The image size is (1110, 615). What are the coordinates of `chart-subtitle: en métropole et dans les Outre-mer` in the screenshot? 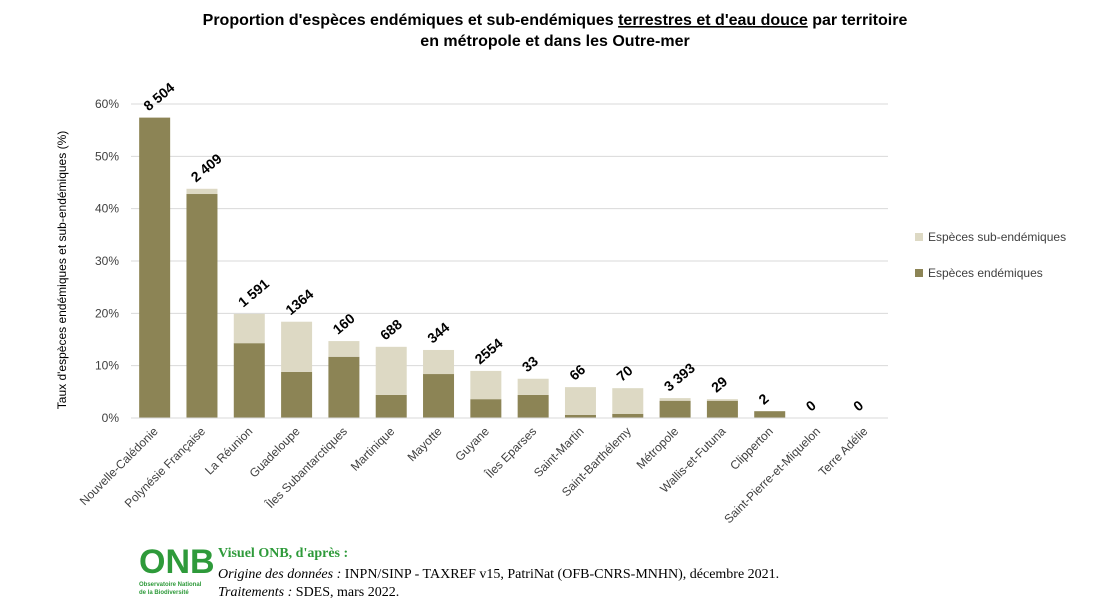 It's located at (554, 41).